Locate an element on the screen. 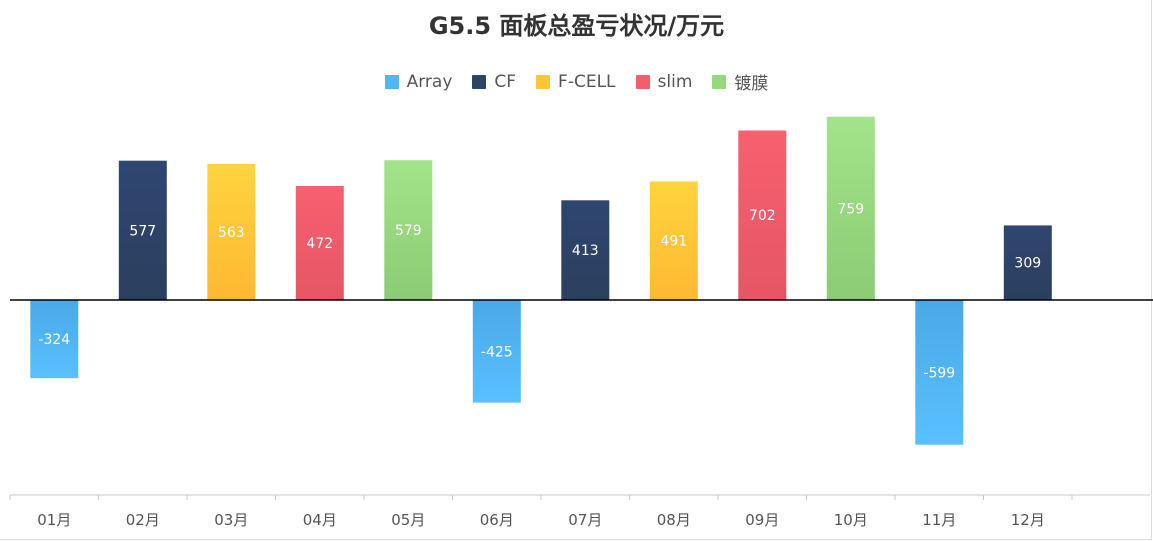  bar-09月 is located at coordinates (762, 215).